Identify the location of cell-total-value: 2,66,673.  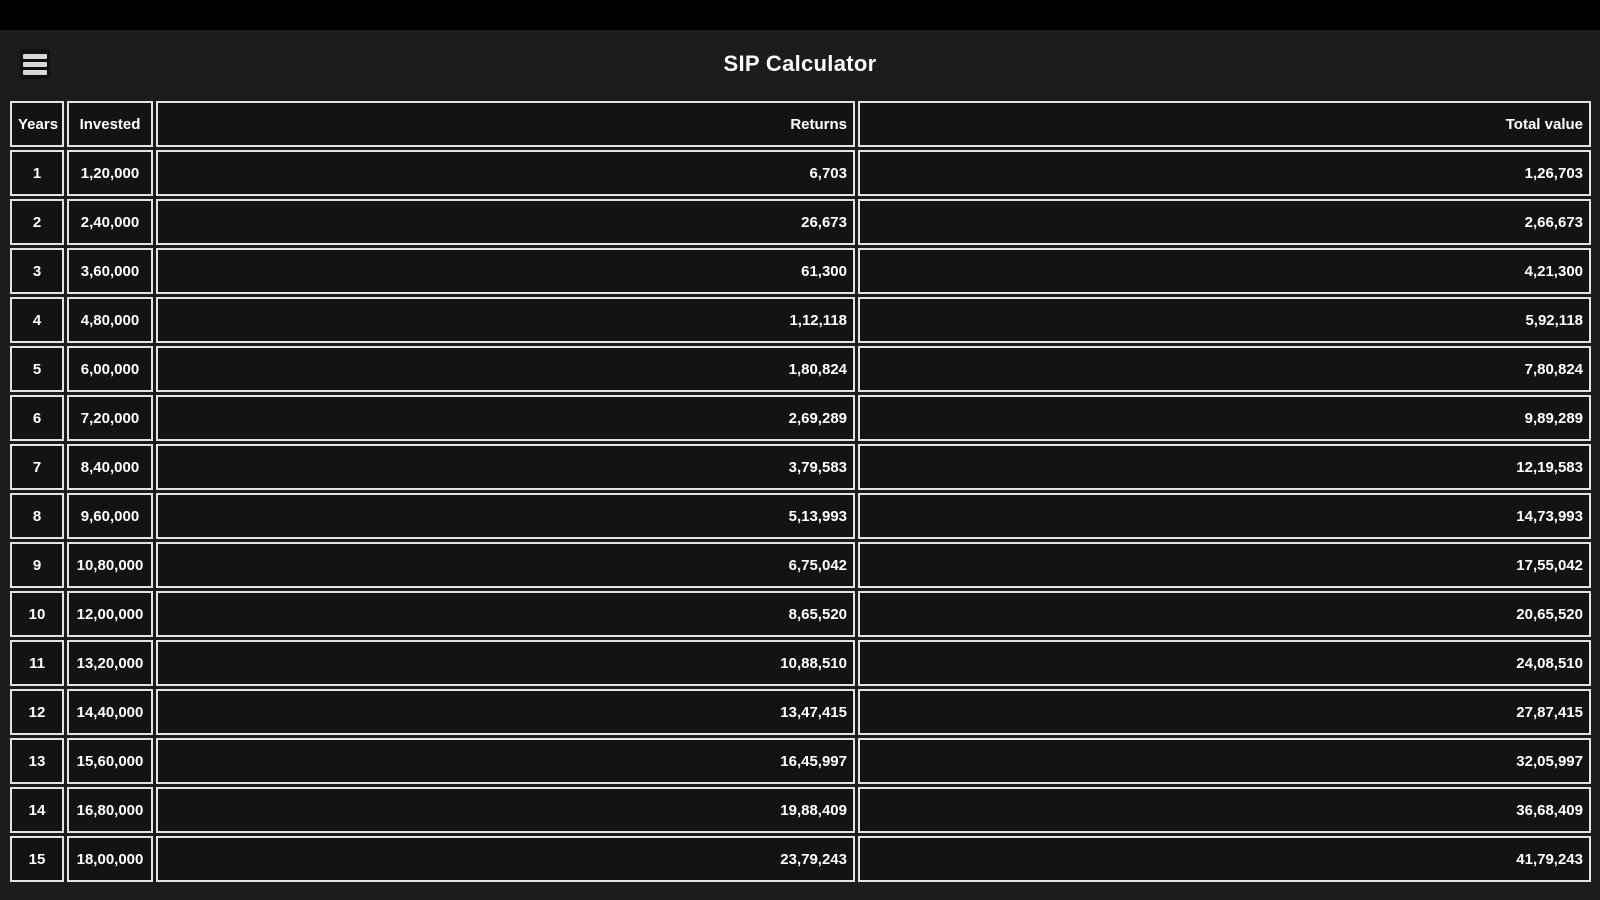
(1224, 222).